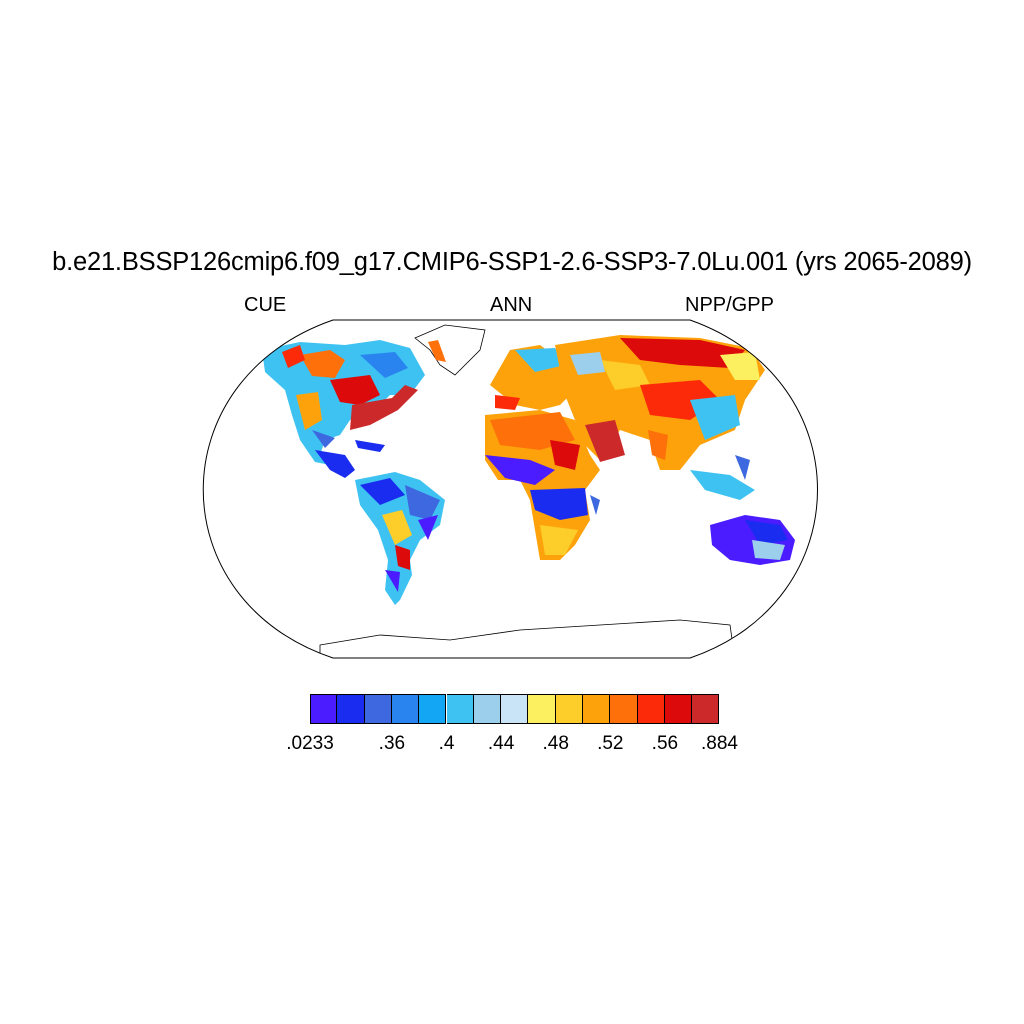 The image size is (1024, 1024). Describe the element at coordinates (665, 743) in the screenshot. I see `colorbar-tick-label: .56` at that location.